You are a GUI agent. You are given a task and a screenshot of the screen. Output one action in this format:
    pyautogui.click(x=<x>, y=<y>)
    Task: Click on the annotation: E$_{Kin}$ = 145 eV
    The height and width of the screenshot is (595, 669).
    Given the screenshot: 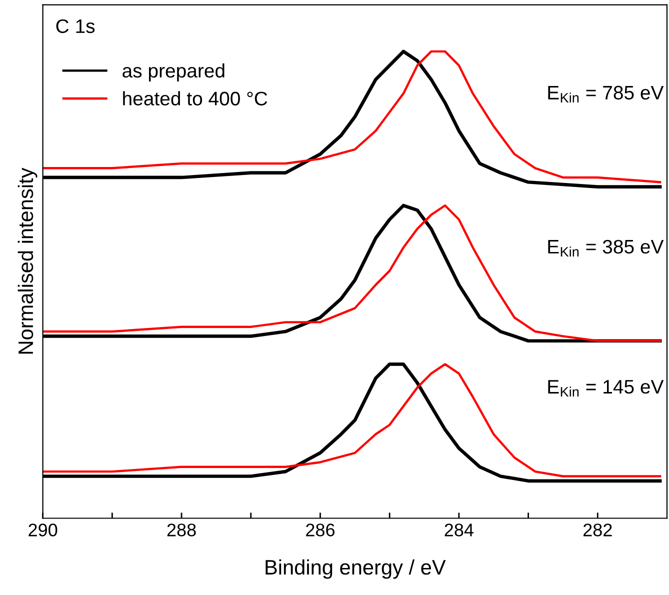 What is the action you would take?
    pyautogui.click(x=606, y=388)
    